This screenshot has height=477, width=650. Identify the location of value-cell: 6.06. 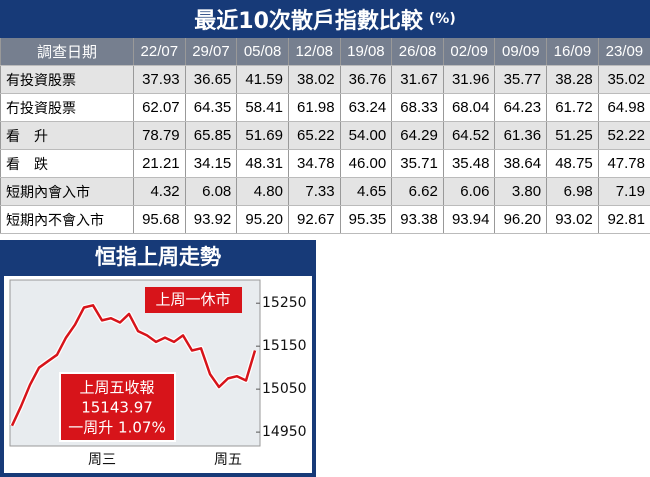
(468, 191).